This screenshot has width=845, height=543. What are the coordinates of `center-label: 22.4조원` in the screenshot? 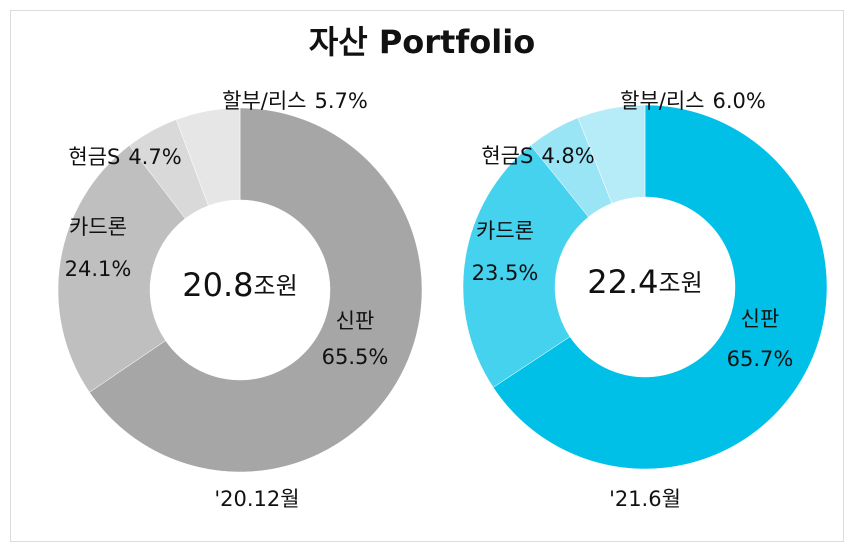 It's located at (644, 282).